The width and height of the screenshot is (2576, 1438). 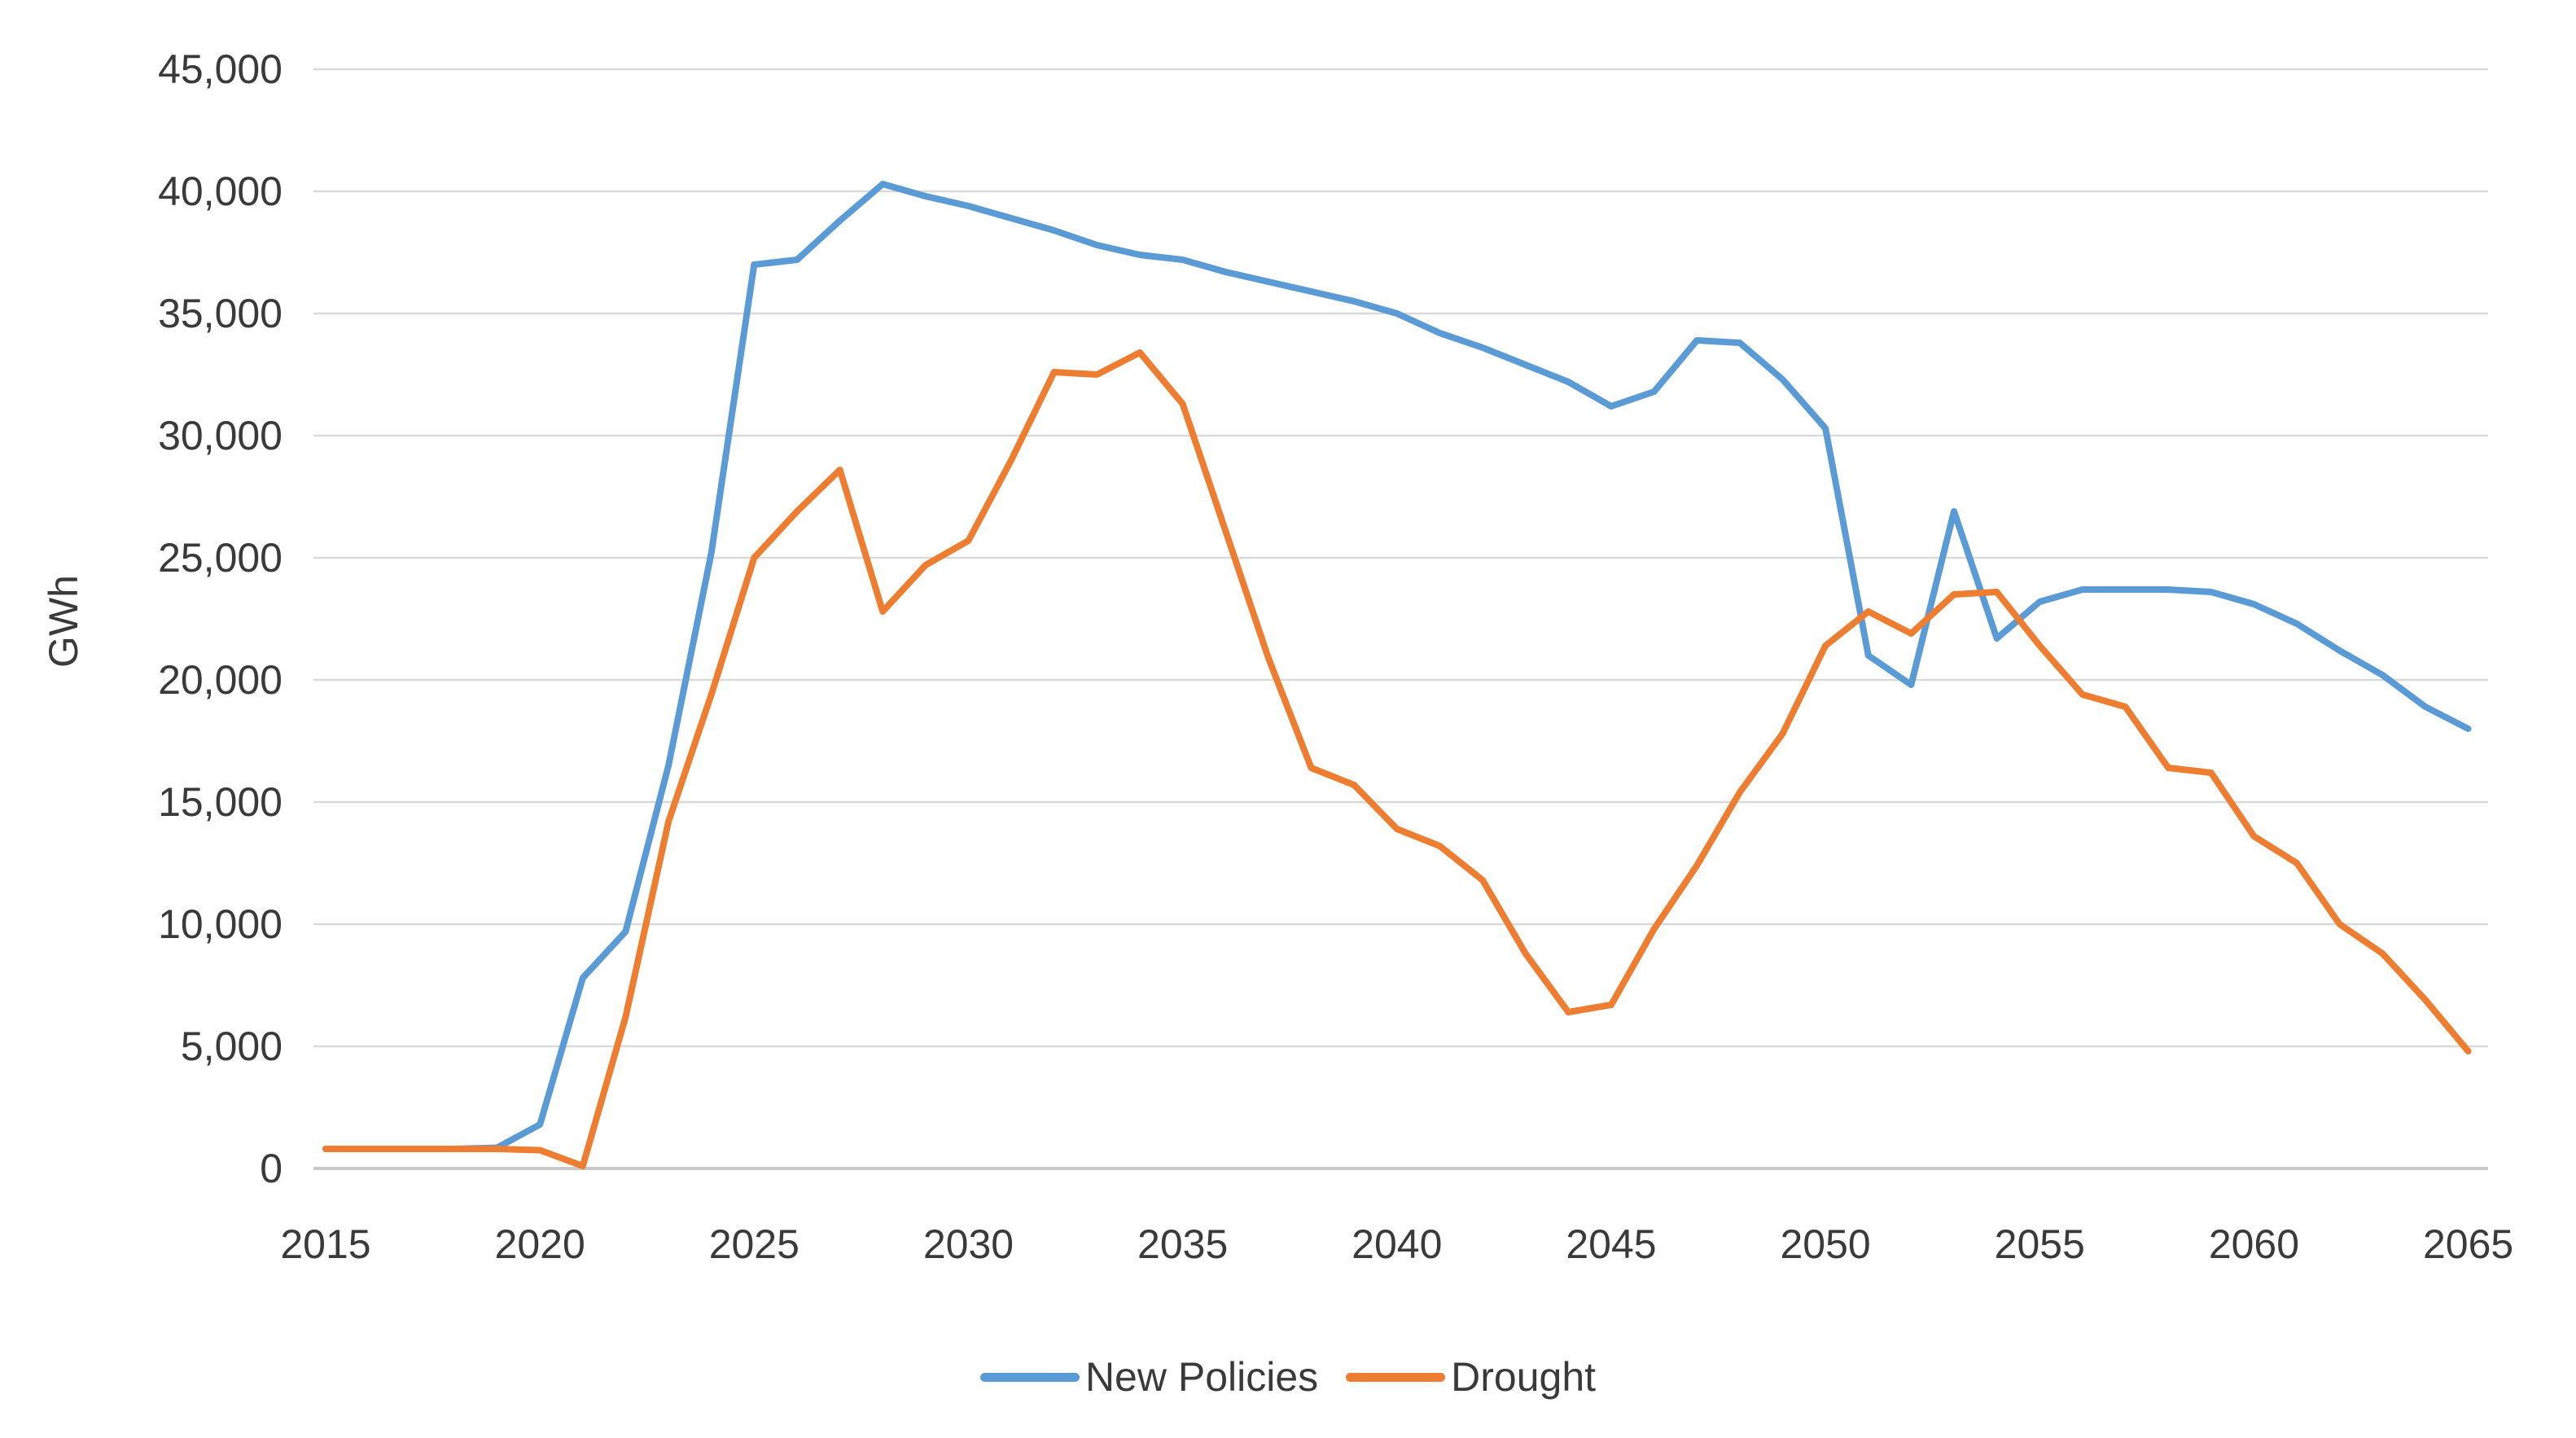 I want to click on legend-item-new-policies: New Policies, so click(x=1149, y=1377).